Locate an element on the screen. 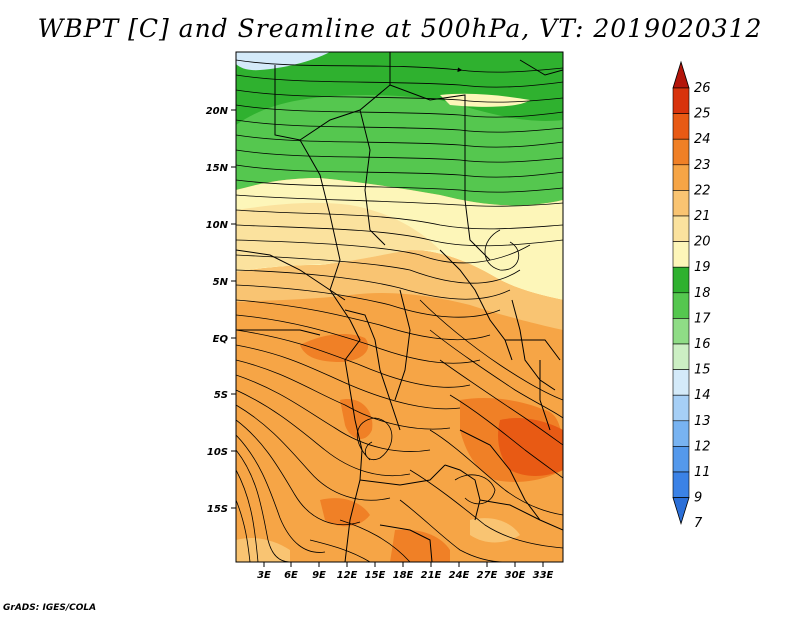 The width and height of the screenshot is (800, 618). lat-tick-label: 5S is located at coordinates (221, 395).